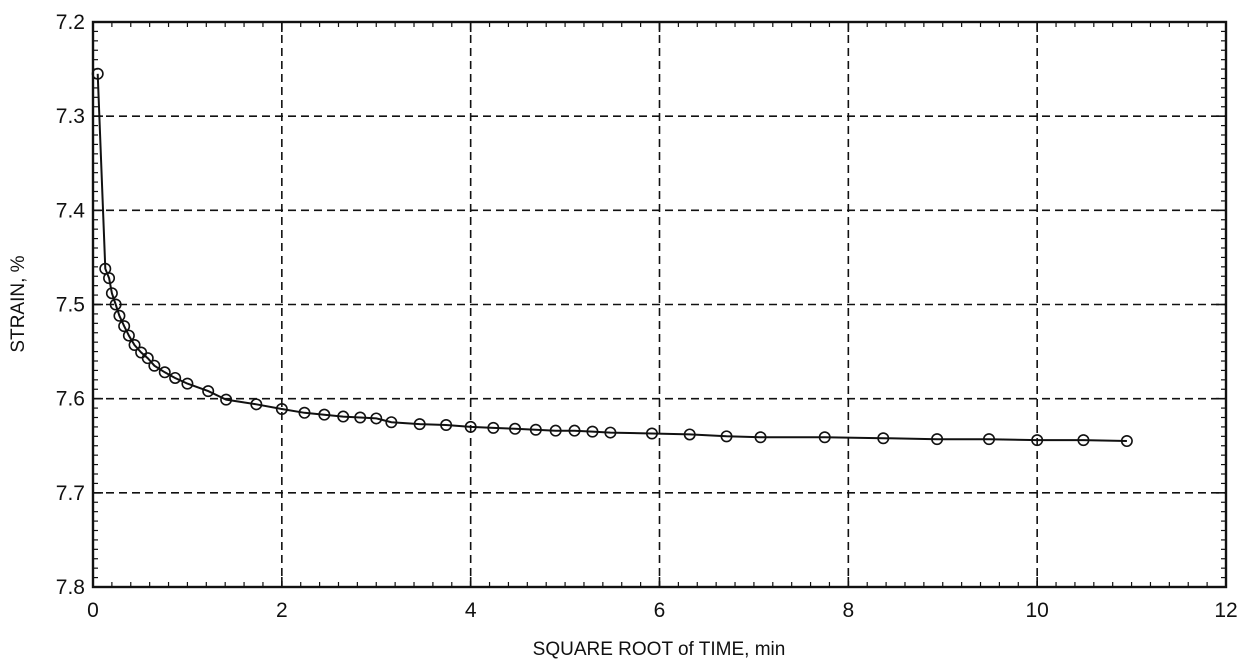  I want to click on x-tick-label: 6, so click(660, 610).